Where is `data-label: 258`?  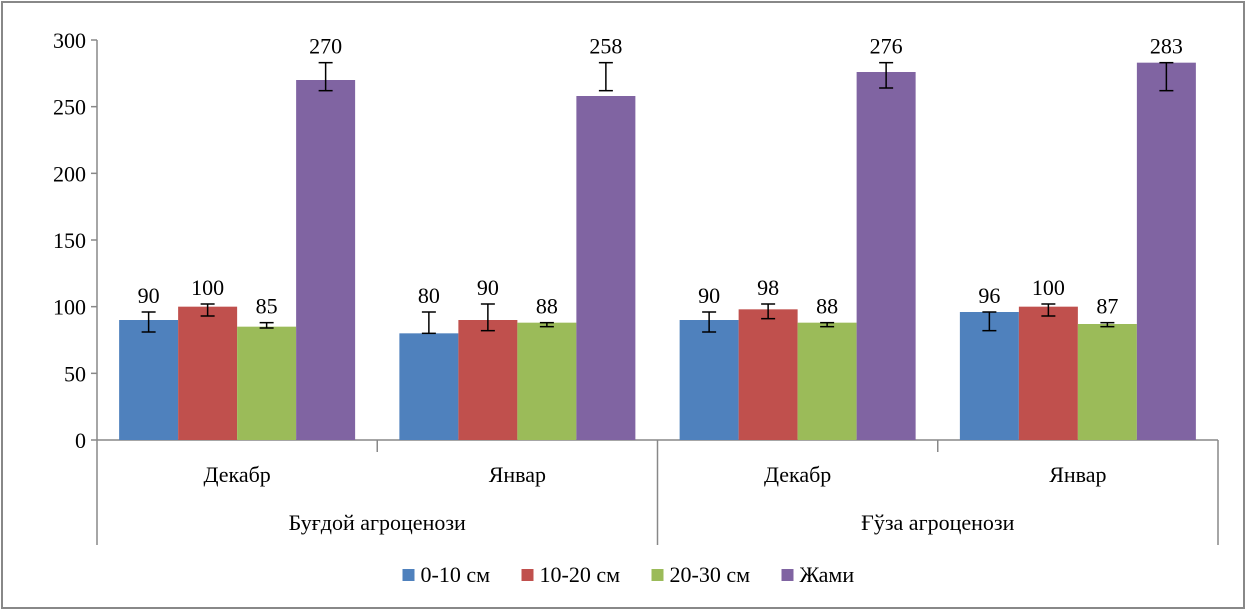 data-label: 258 is located at coordinates (605, 46).